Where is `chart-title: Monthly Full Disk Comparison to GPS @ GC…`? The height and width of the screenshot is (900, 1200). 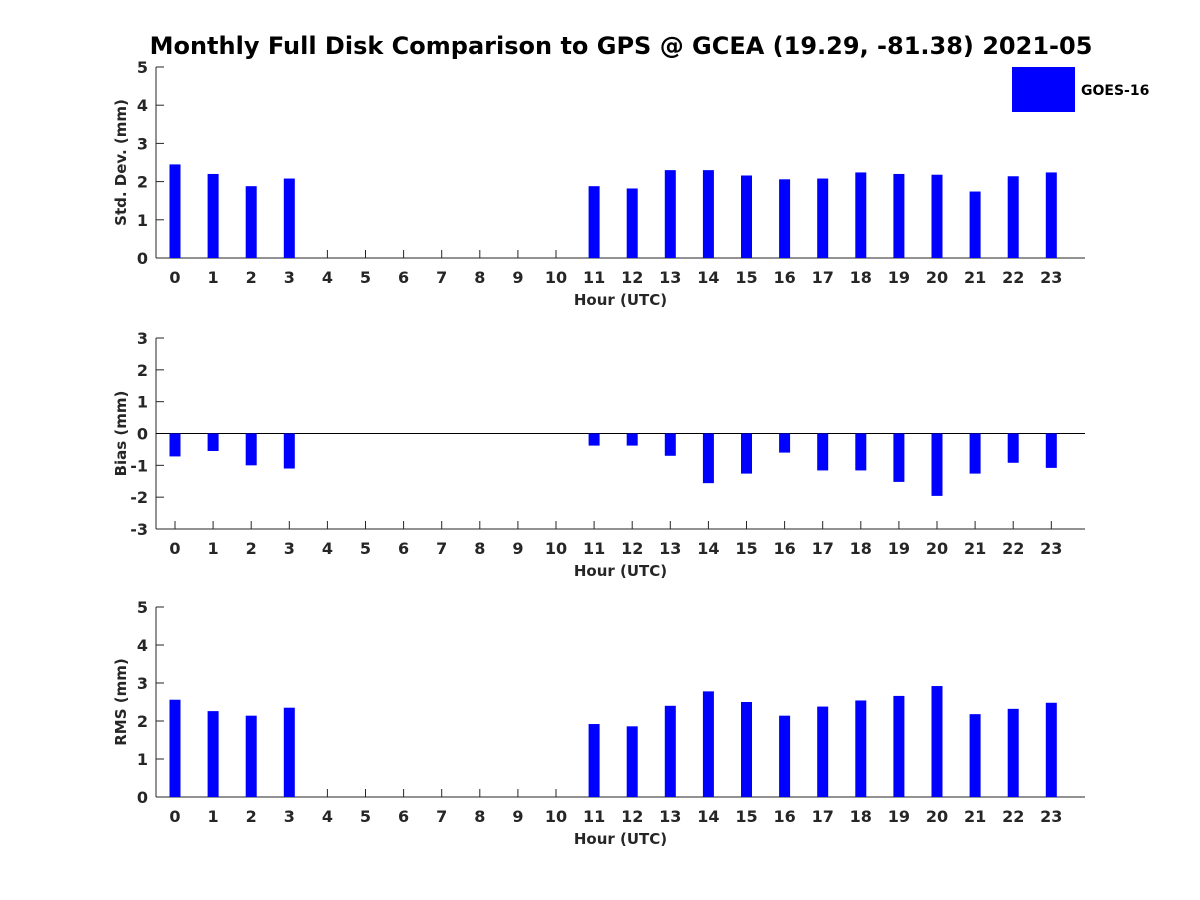 chart-title: Monthly Full Disk Comparison to GPS @ GC… is located at coordinates (621, 46).